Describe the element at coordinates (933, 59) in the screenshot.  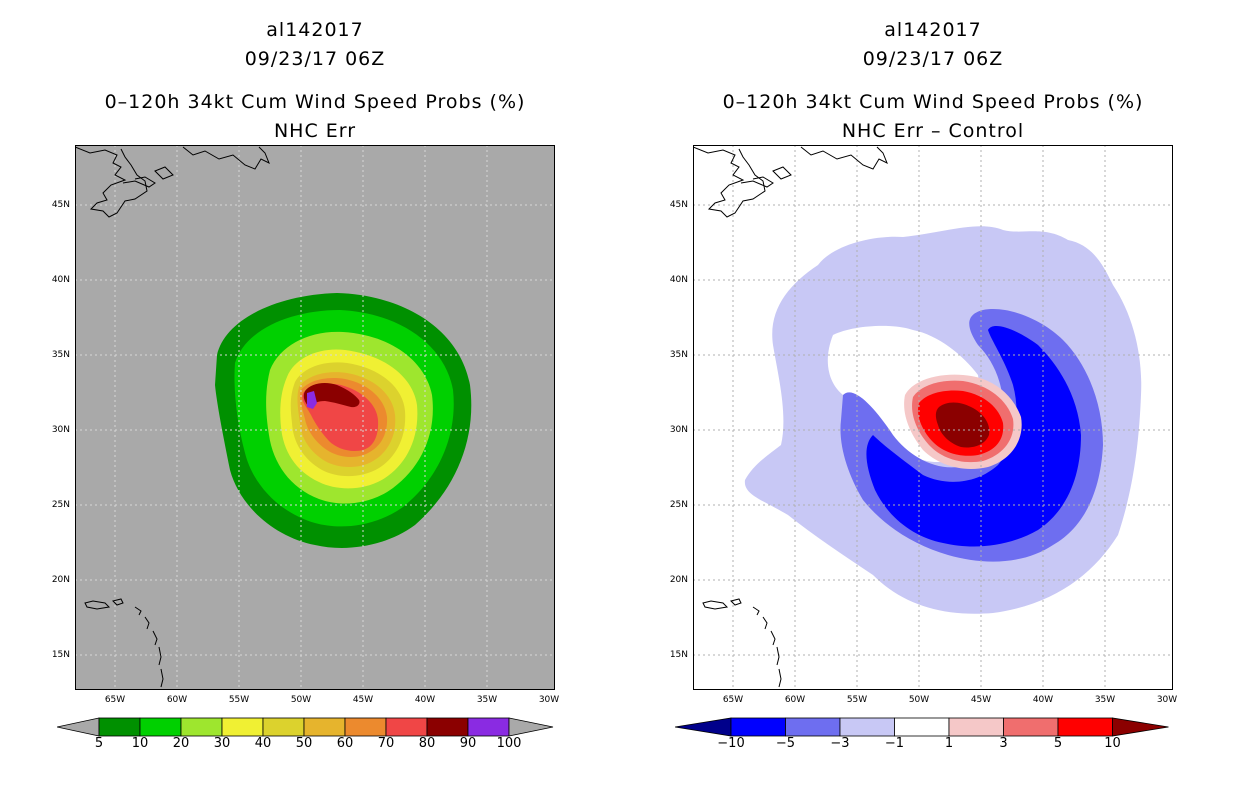
I see `right-datetime: 09/23/17 06Z` at that location.